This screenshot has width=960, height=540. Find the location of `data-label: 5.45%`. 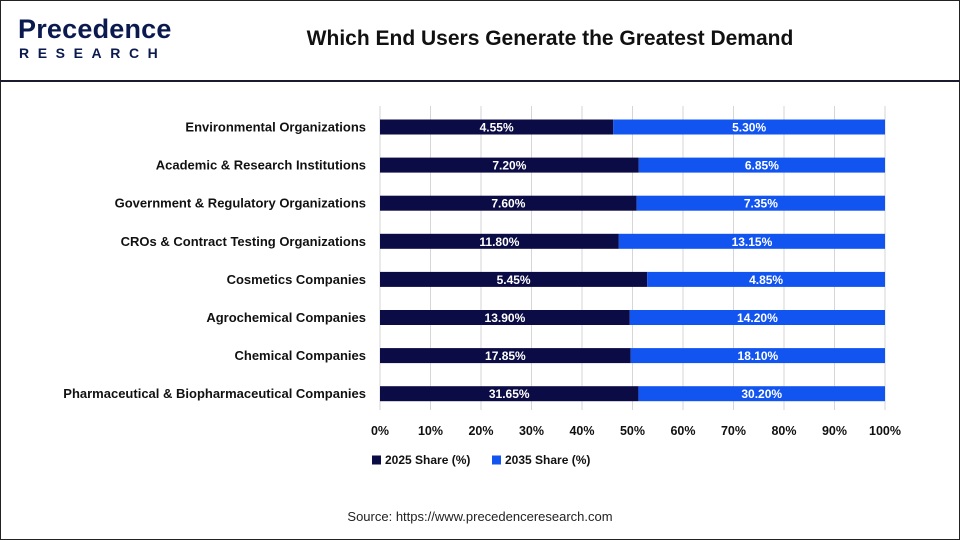

data-label: 5.45% is located at coordinates (514, 280).